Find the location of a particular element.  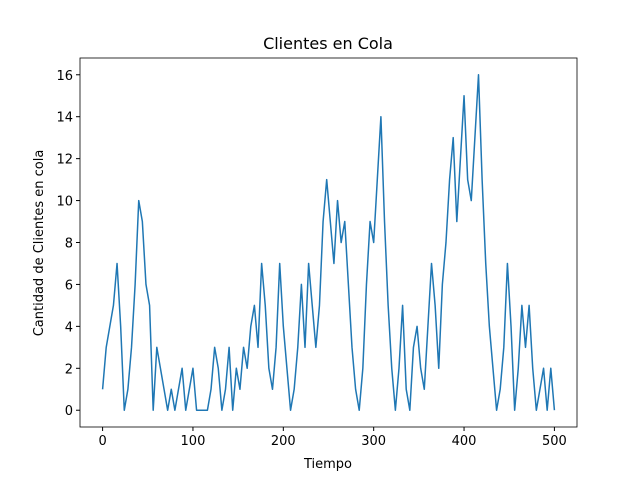

x-tick-label: 100 is located at coordinates (193, 441).